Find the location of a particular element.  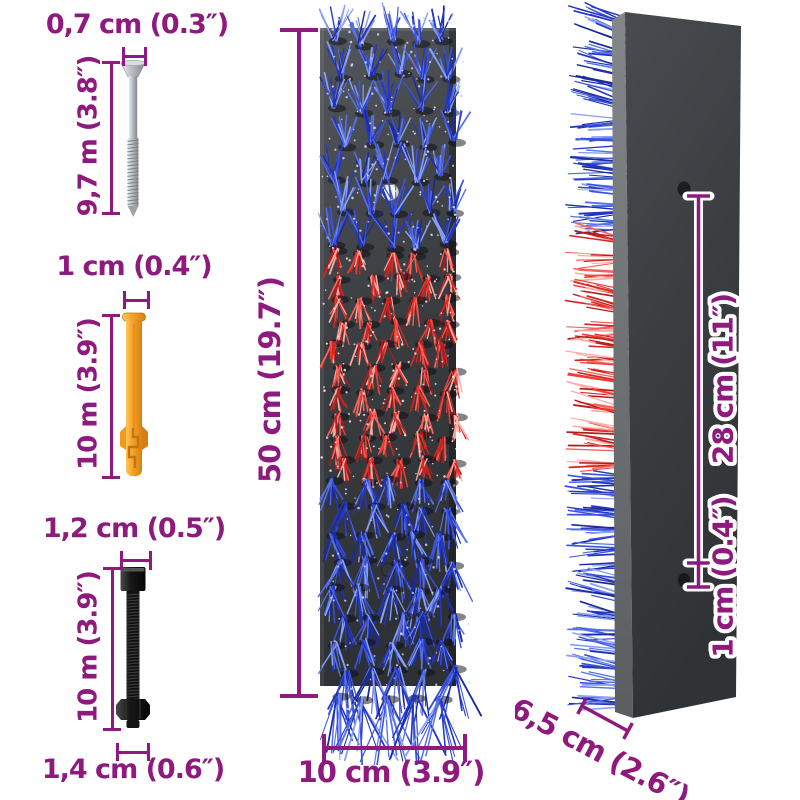

side-plate-edge is located at coordinates (622, 365).